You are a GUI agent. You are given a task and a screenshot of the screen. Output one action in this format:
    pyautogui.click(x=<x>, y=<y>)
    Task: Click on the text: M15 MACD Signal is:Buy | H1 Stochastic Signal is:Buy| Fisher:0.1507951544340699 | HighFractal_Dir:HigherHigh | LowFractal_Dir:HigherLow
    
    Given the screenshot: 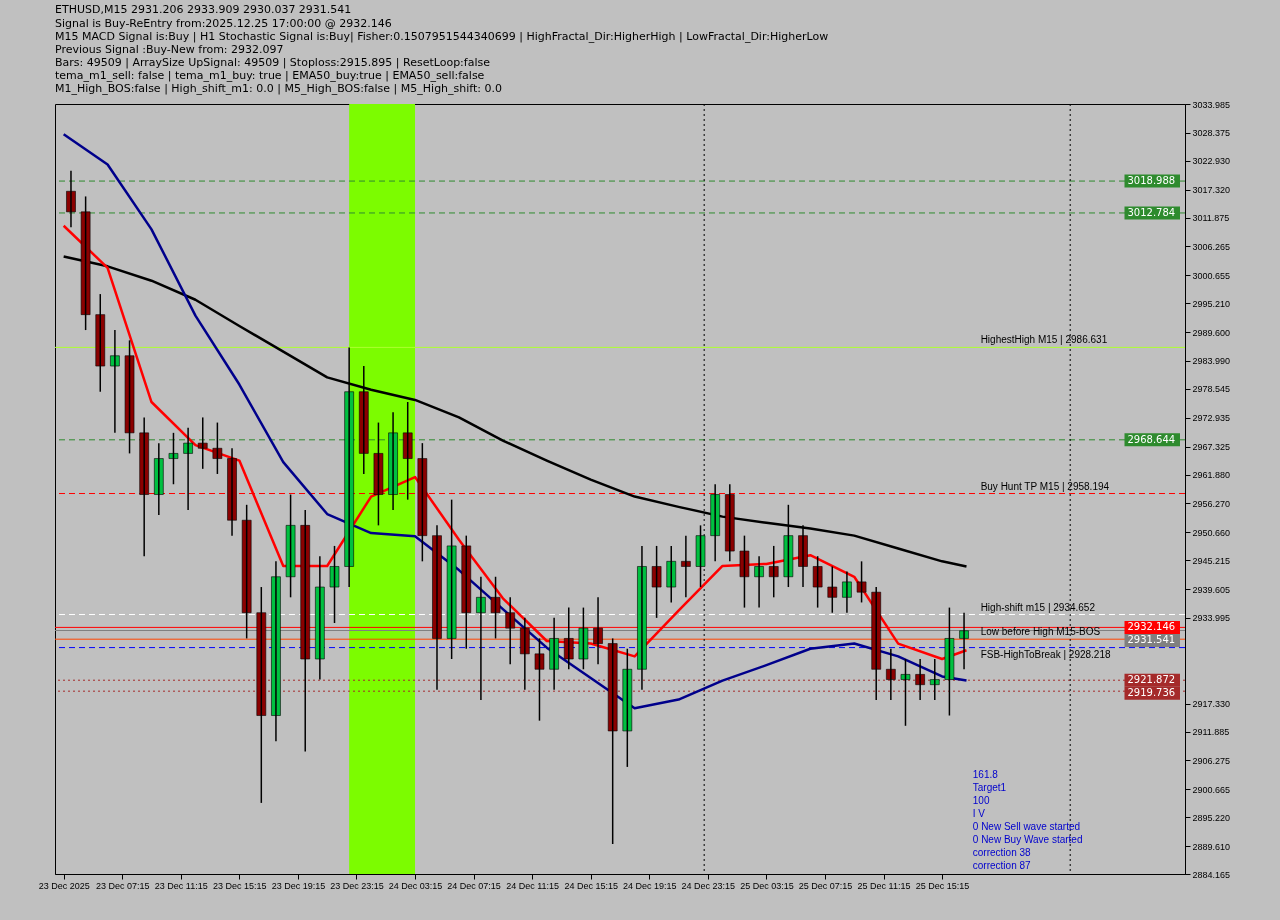 What is the action you would take?
    pyautogui.click(x=442, y=36)
    